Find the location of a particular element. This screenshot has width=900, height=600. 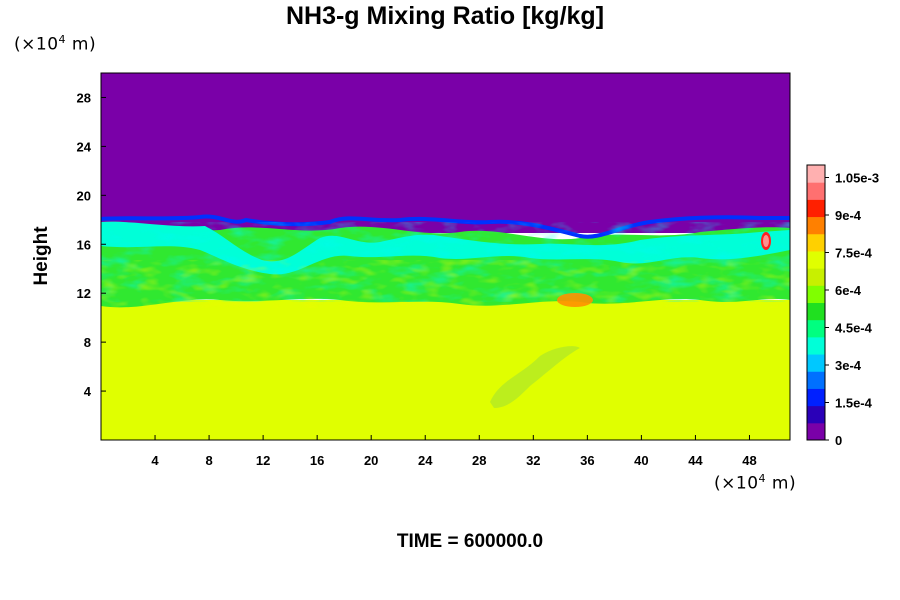

x-tick-label: 4 is located at coordinates (155, 460).